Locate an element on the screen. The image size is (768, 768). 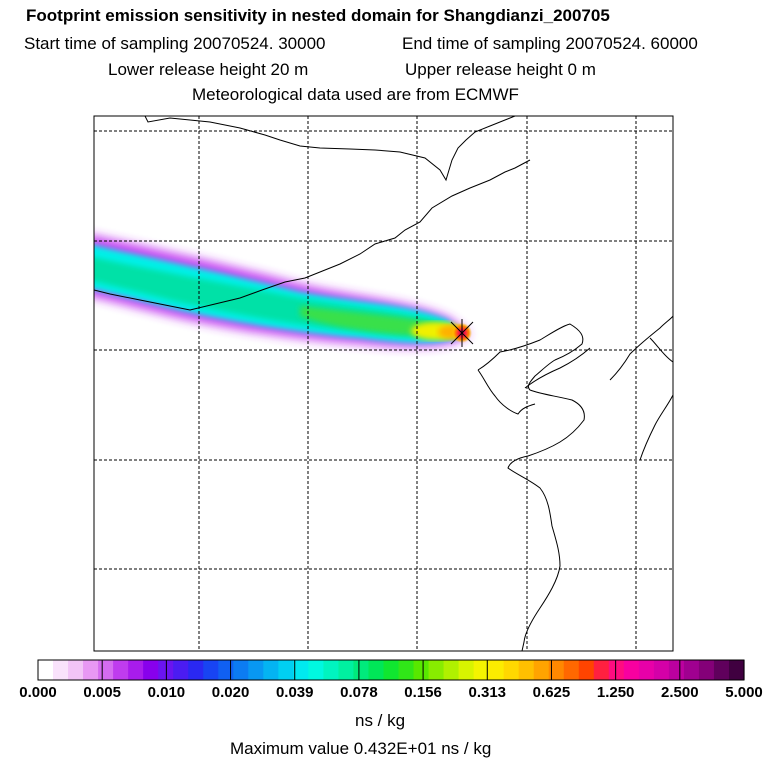
maximum-value: Maximum value 0.432E+01 ns / kg is located at coordinates (361, 748).